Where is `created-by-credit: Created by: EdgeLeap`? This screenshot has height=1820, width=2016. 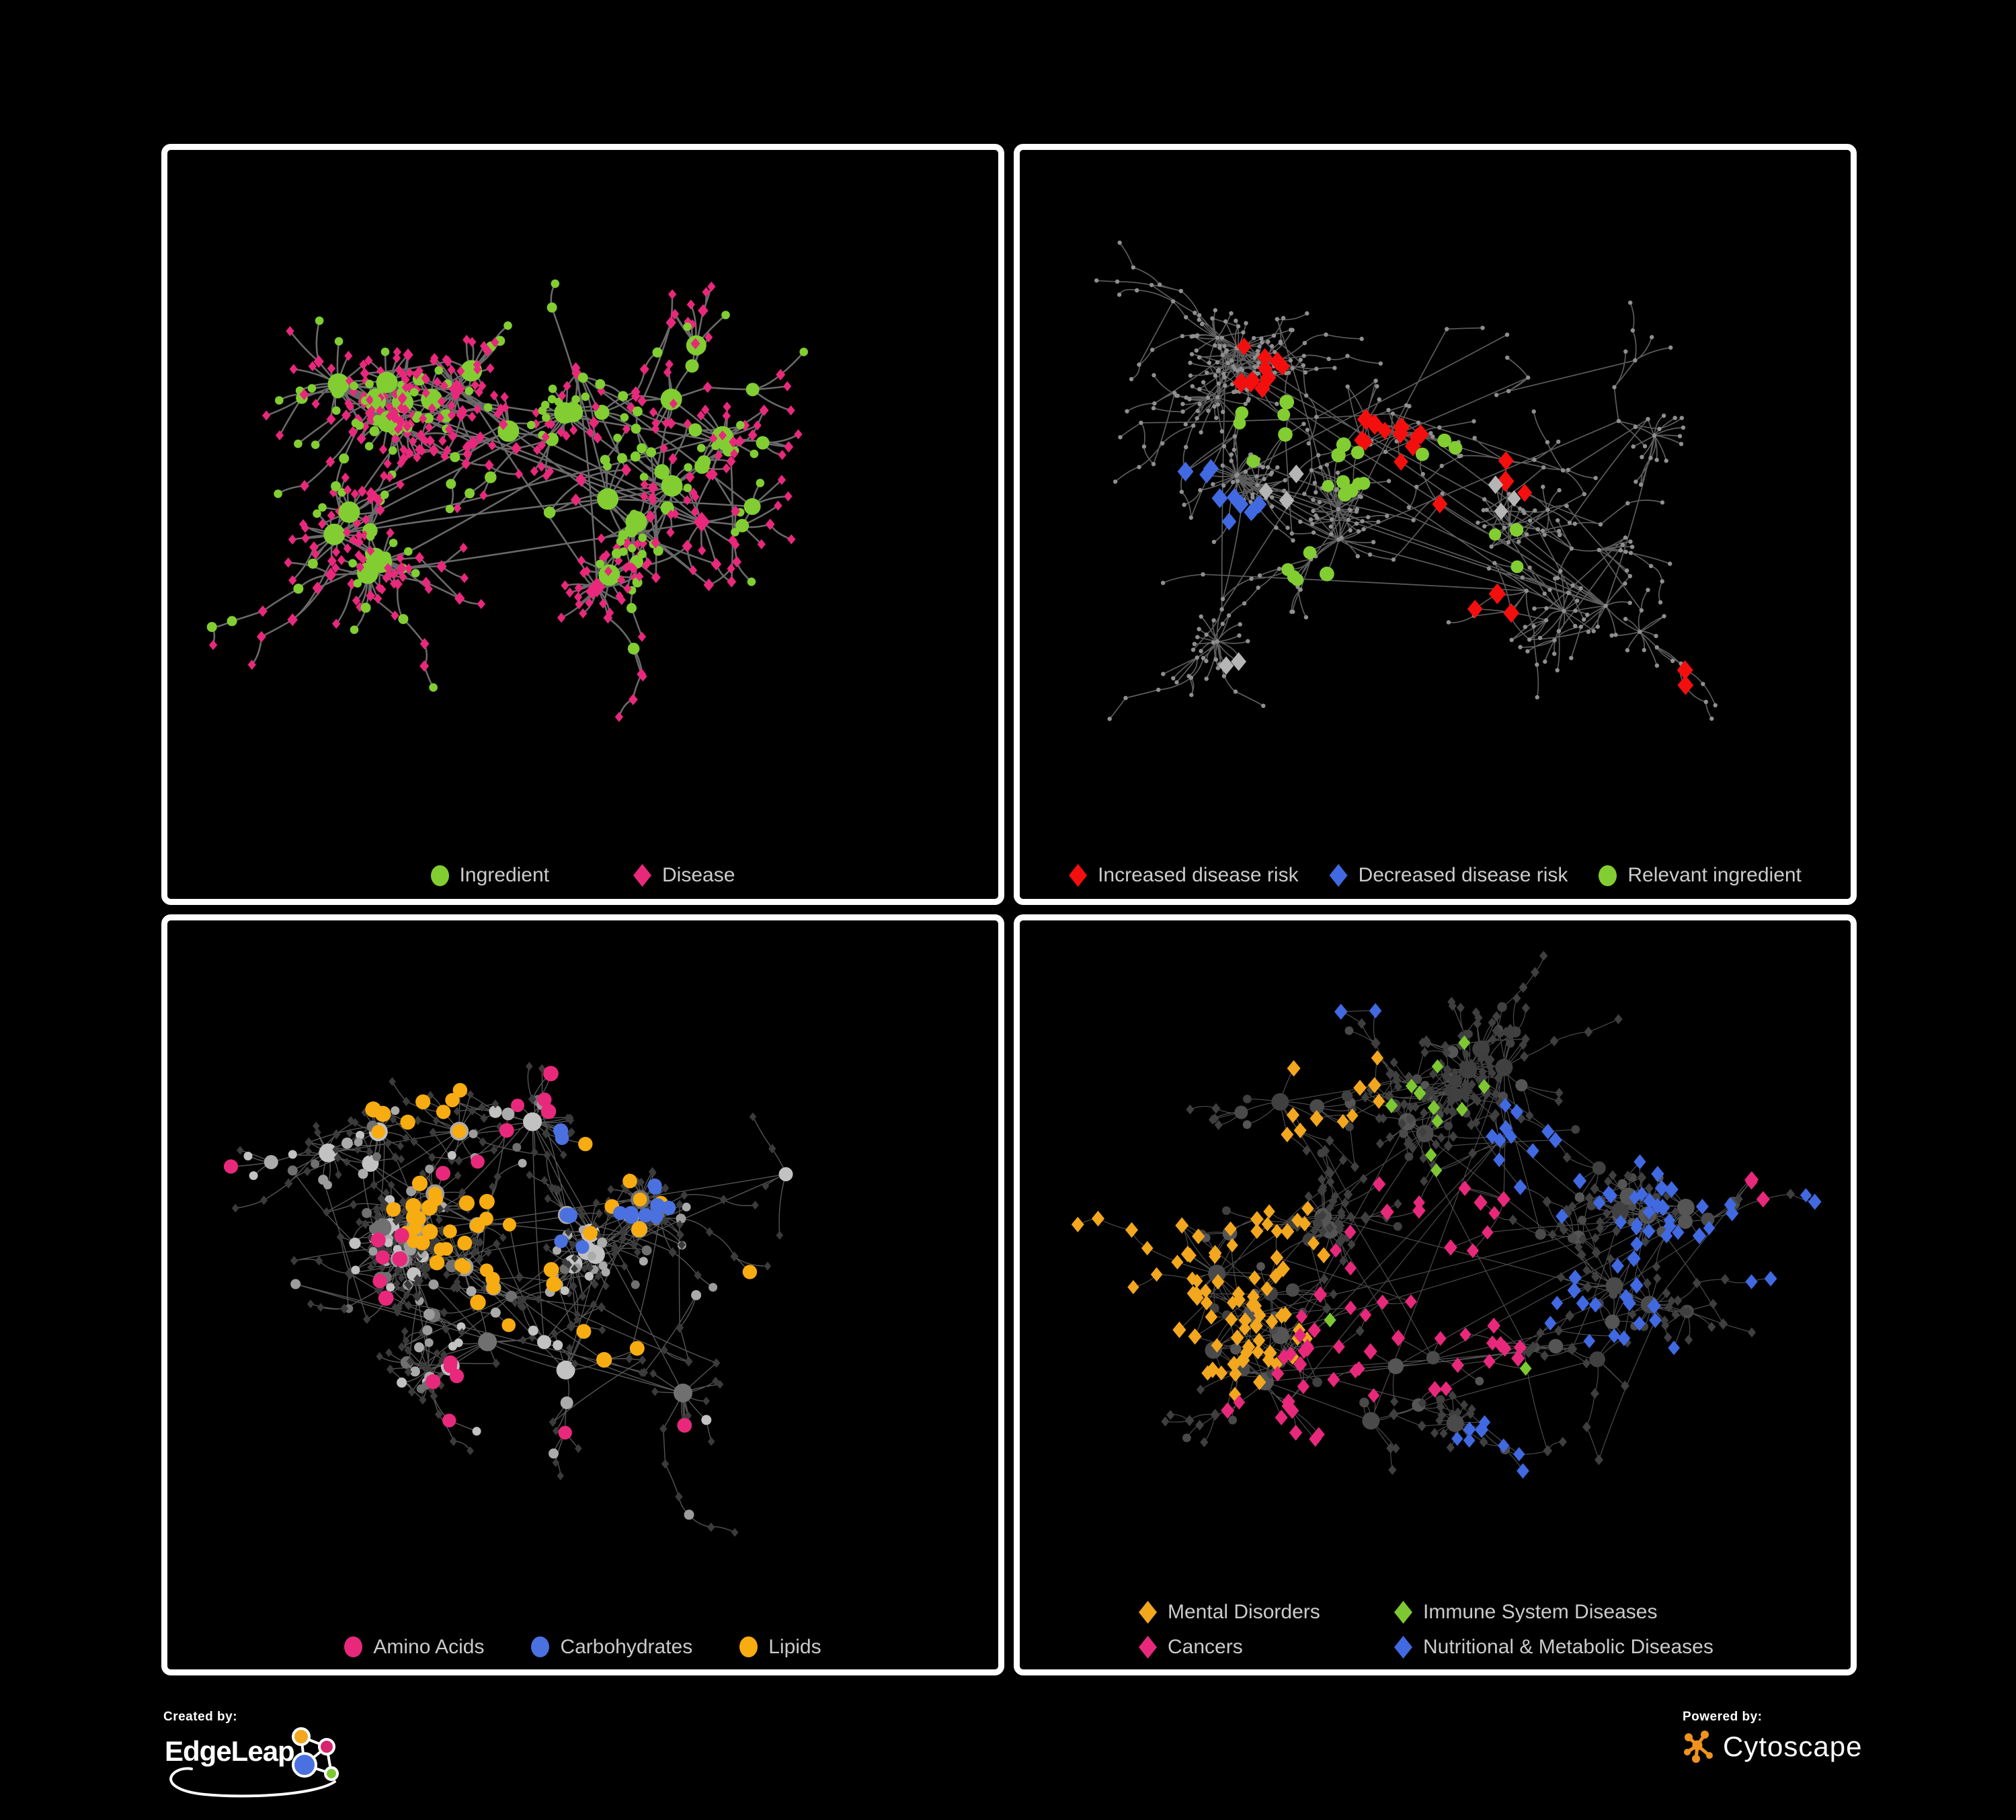 created-by-credit: Created by: EdgeLeap is located at coordinates (274, 1754).